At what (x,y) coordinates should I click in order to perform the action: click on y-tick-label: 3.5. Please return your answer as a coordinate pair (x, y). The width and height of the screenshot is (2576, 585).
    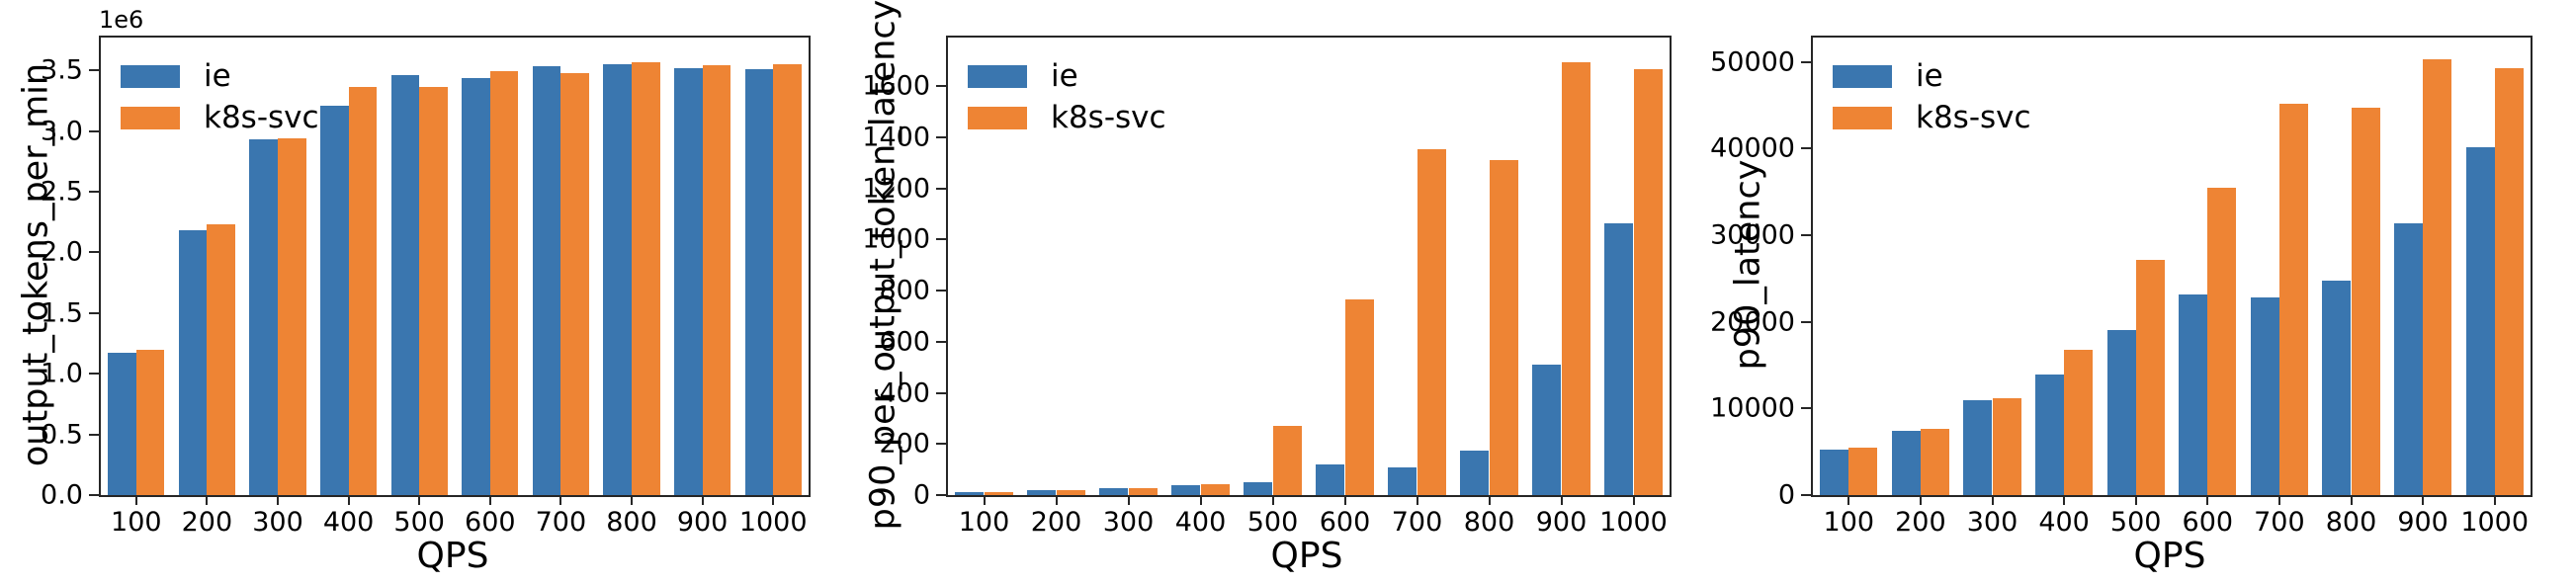
    Looking at the image, I should click on (62, 70).